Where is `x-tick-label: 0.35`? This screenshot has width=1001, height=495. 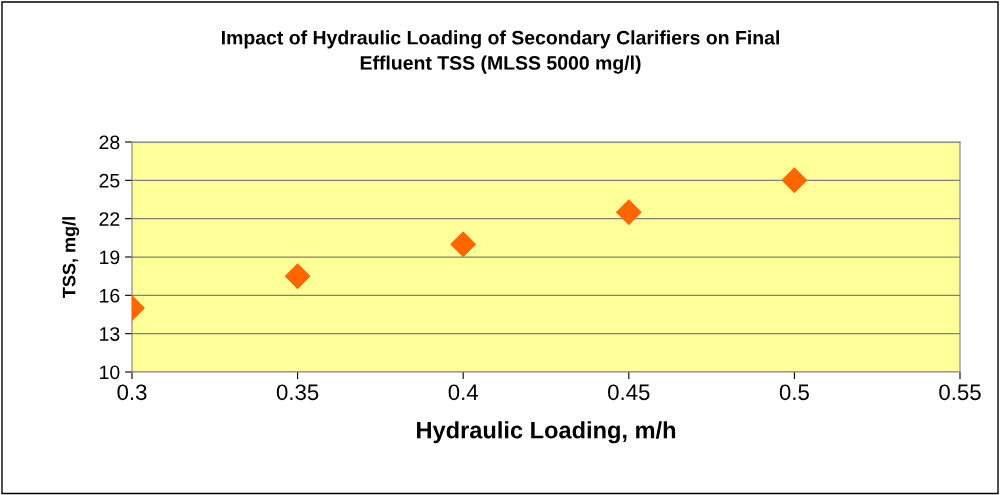
x-tick-label: 0.35 is located at coordinates (297, 392).